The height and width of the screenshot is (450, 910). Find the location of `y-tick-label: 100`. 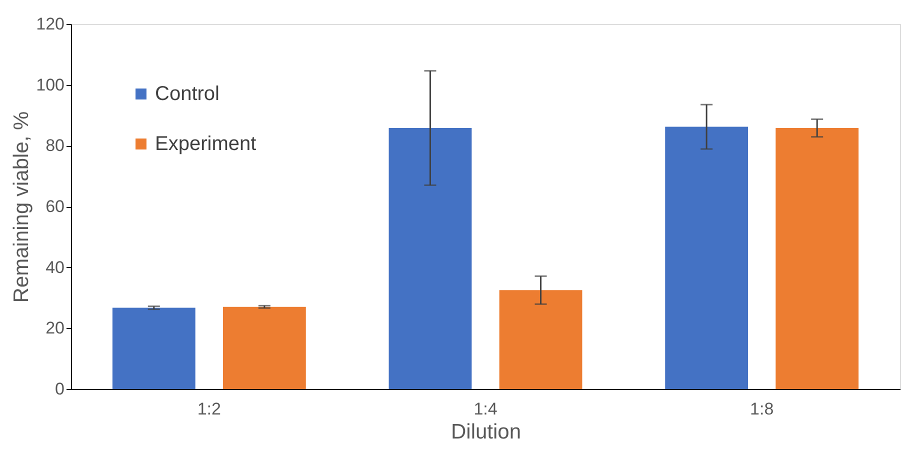

y-tick-label: 100 is located at coordinates (50, 84).